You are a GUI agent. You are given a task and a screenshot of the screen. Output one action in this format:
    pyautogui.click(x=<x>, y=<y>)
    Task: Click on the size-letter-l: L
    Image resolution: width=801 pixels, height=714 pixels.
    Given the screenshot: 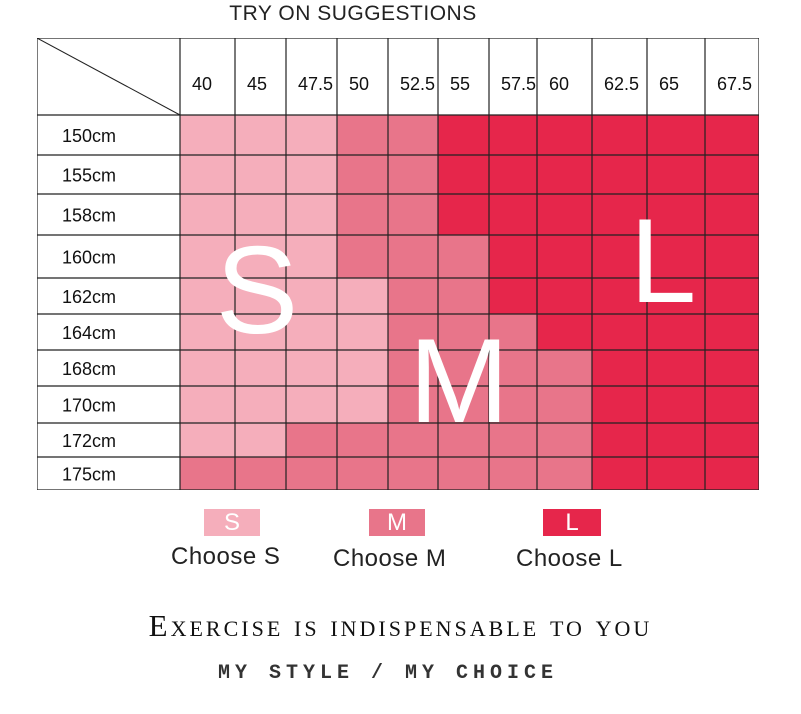 What is the action you would take?
    pyautogui.click(x=663, y=261)
    